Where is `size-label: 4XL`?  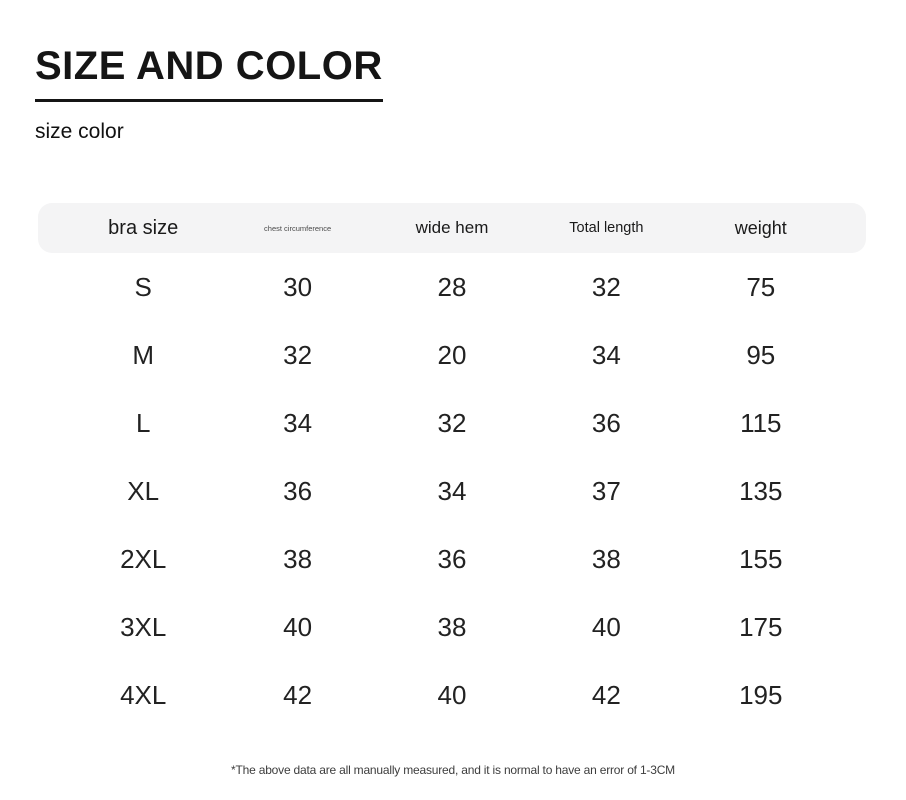 size-label: 4XL is located at coordinates (143, 694).